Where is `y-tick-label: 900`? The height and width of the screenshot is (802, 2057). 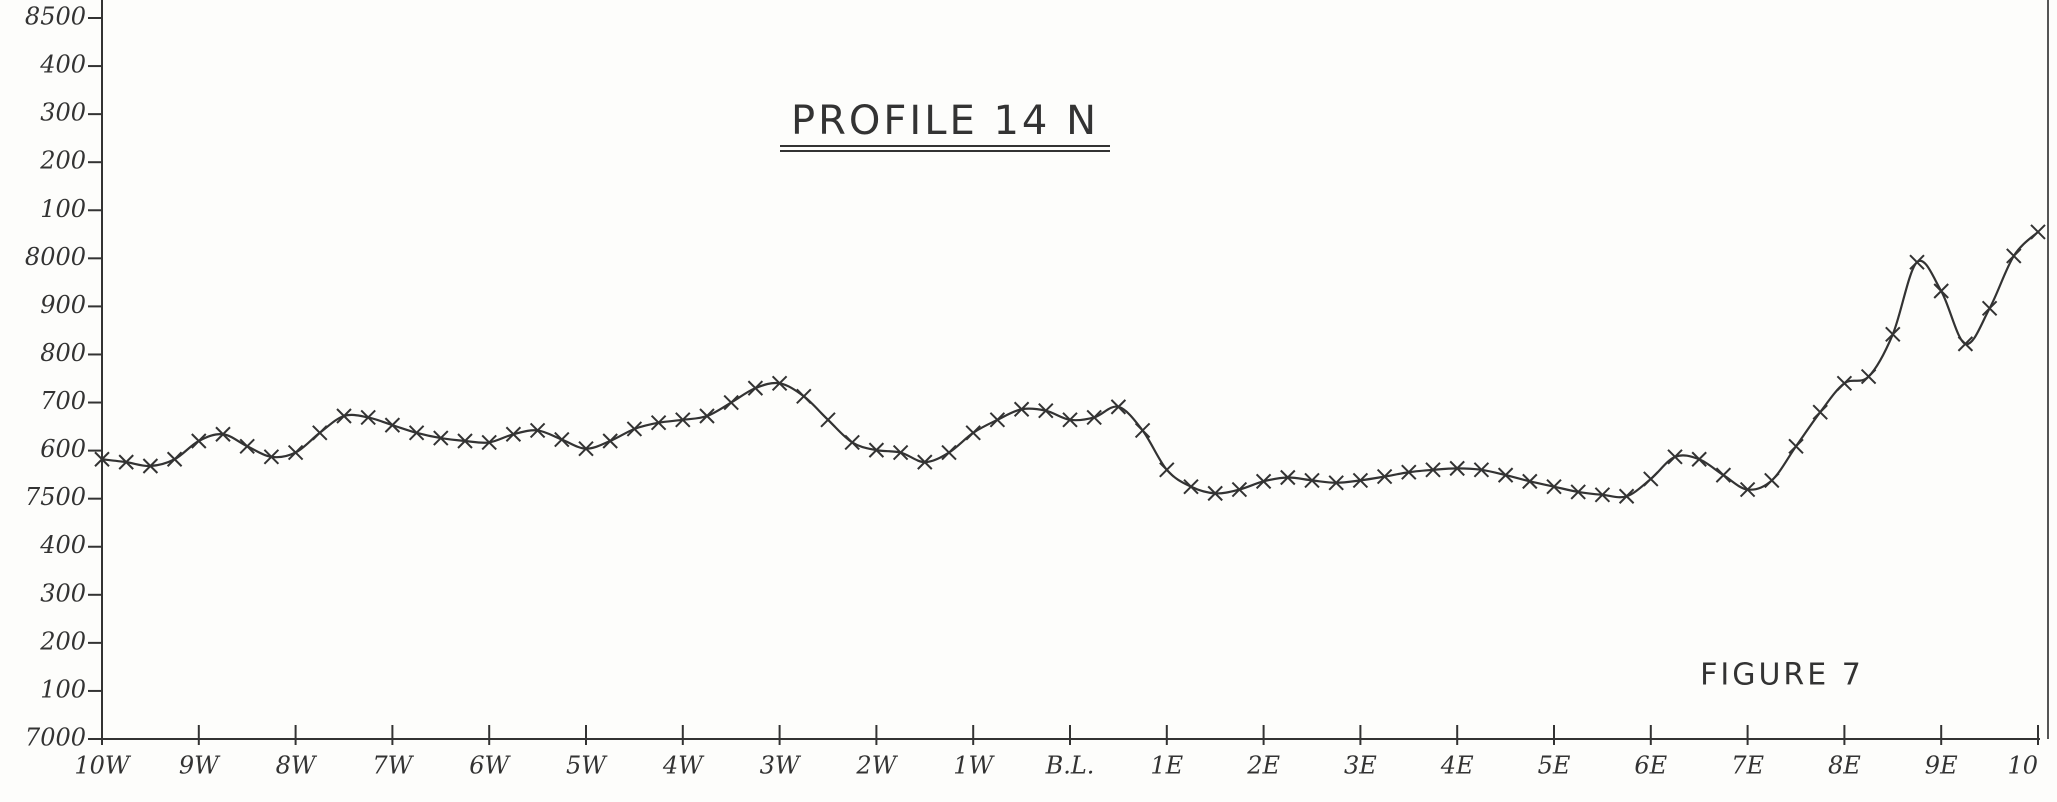 y-tick-label: 900 is located at coordinates (63, 305).